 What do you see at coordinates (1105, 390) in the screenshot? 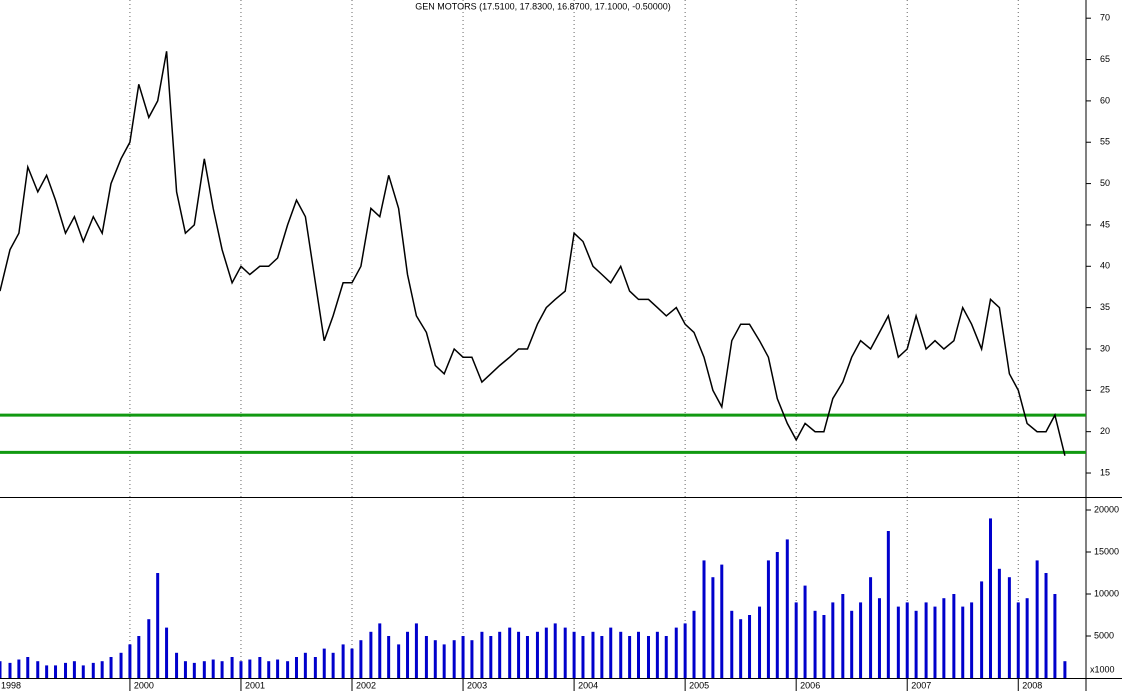
I see `y-tick-label: 25` at bounding box center [1105, 390].